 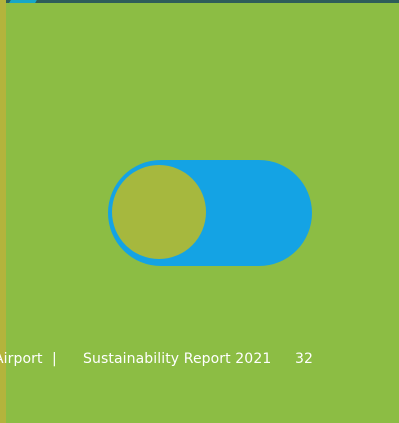 What do you see at coordinates (199, 1) in the screenshot?
I see `top-band` at bounding box center [199, 1].